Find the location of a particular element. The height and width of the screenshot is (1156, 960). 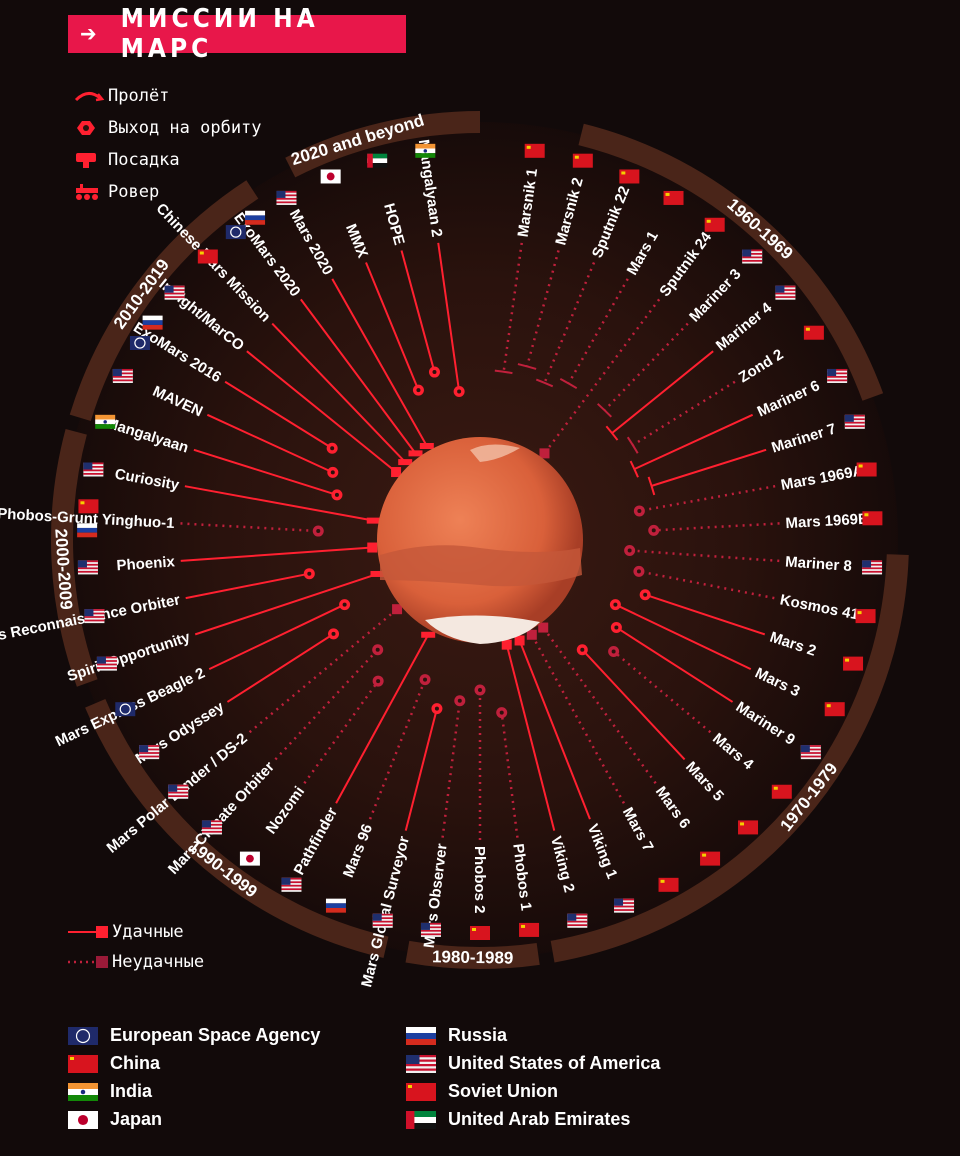

legend-item-success: Удачные is located at coordinates (136, 932).